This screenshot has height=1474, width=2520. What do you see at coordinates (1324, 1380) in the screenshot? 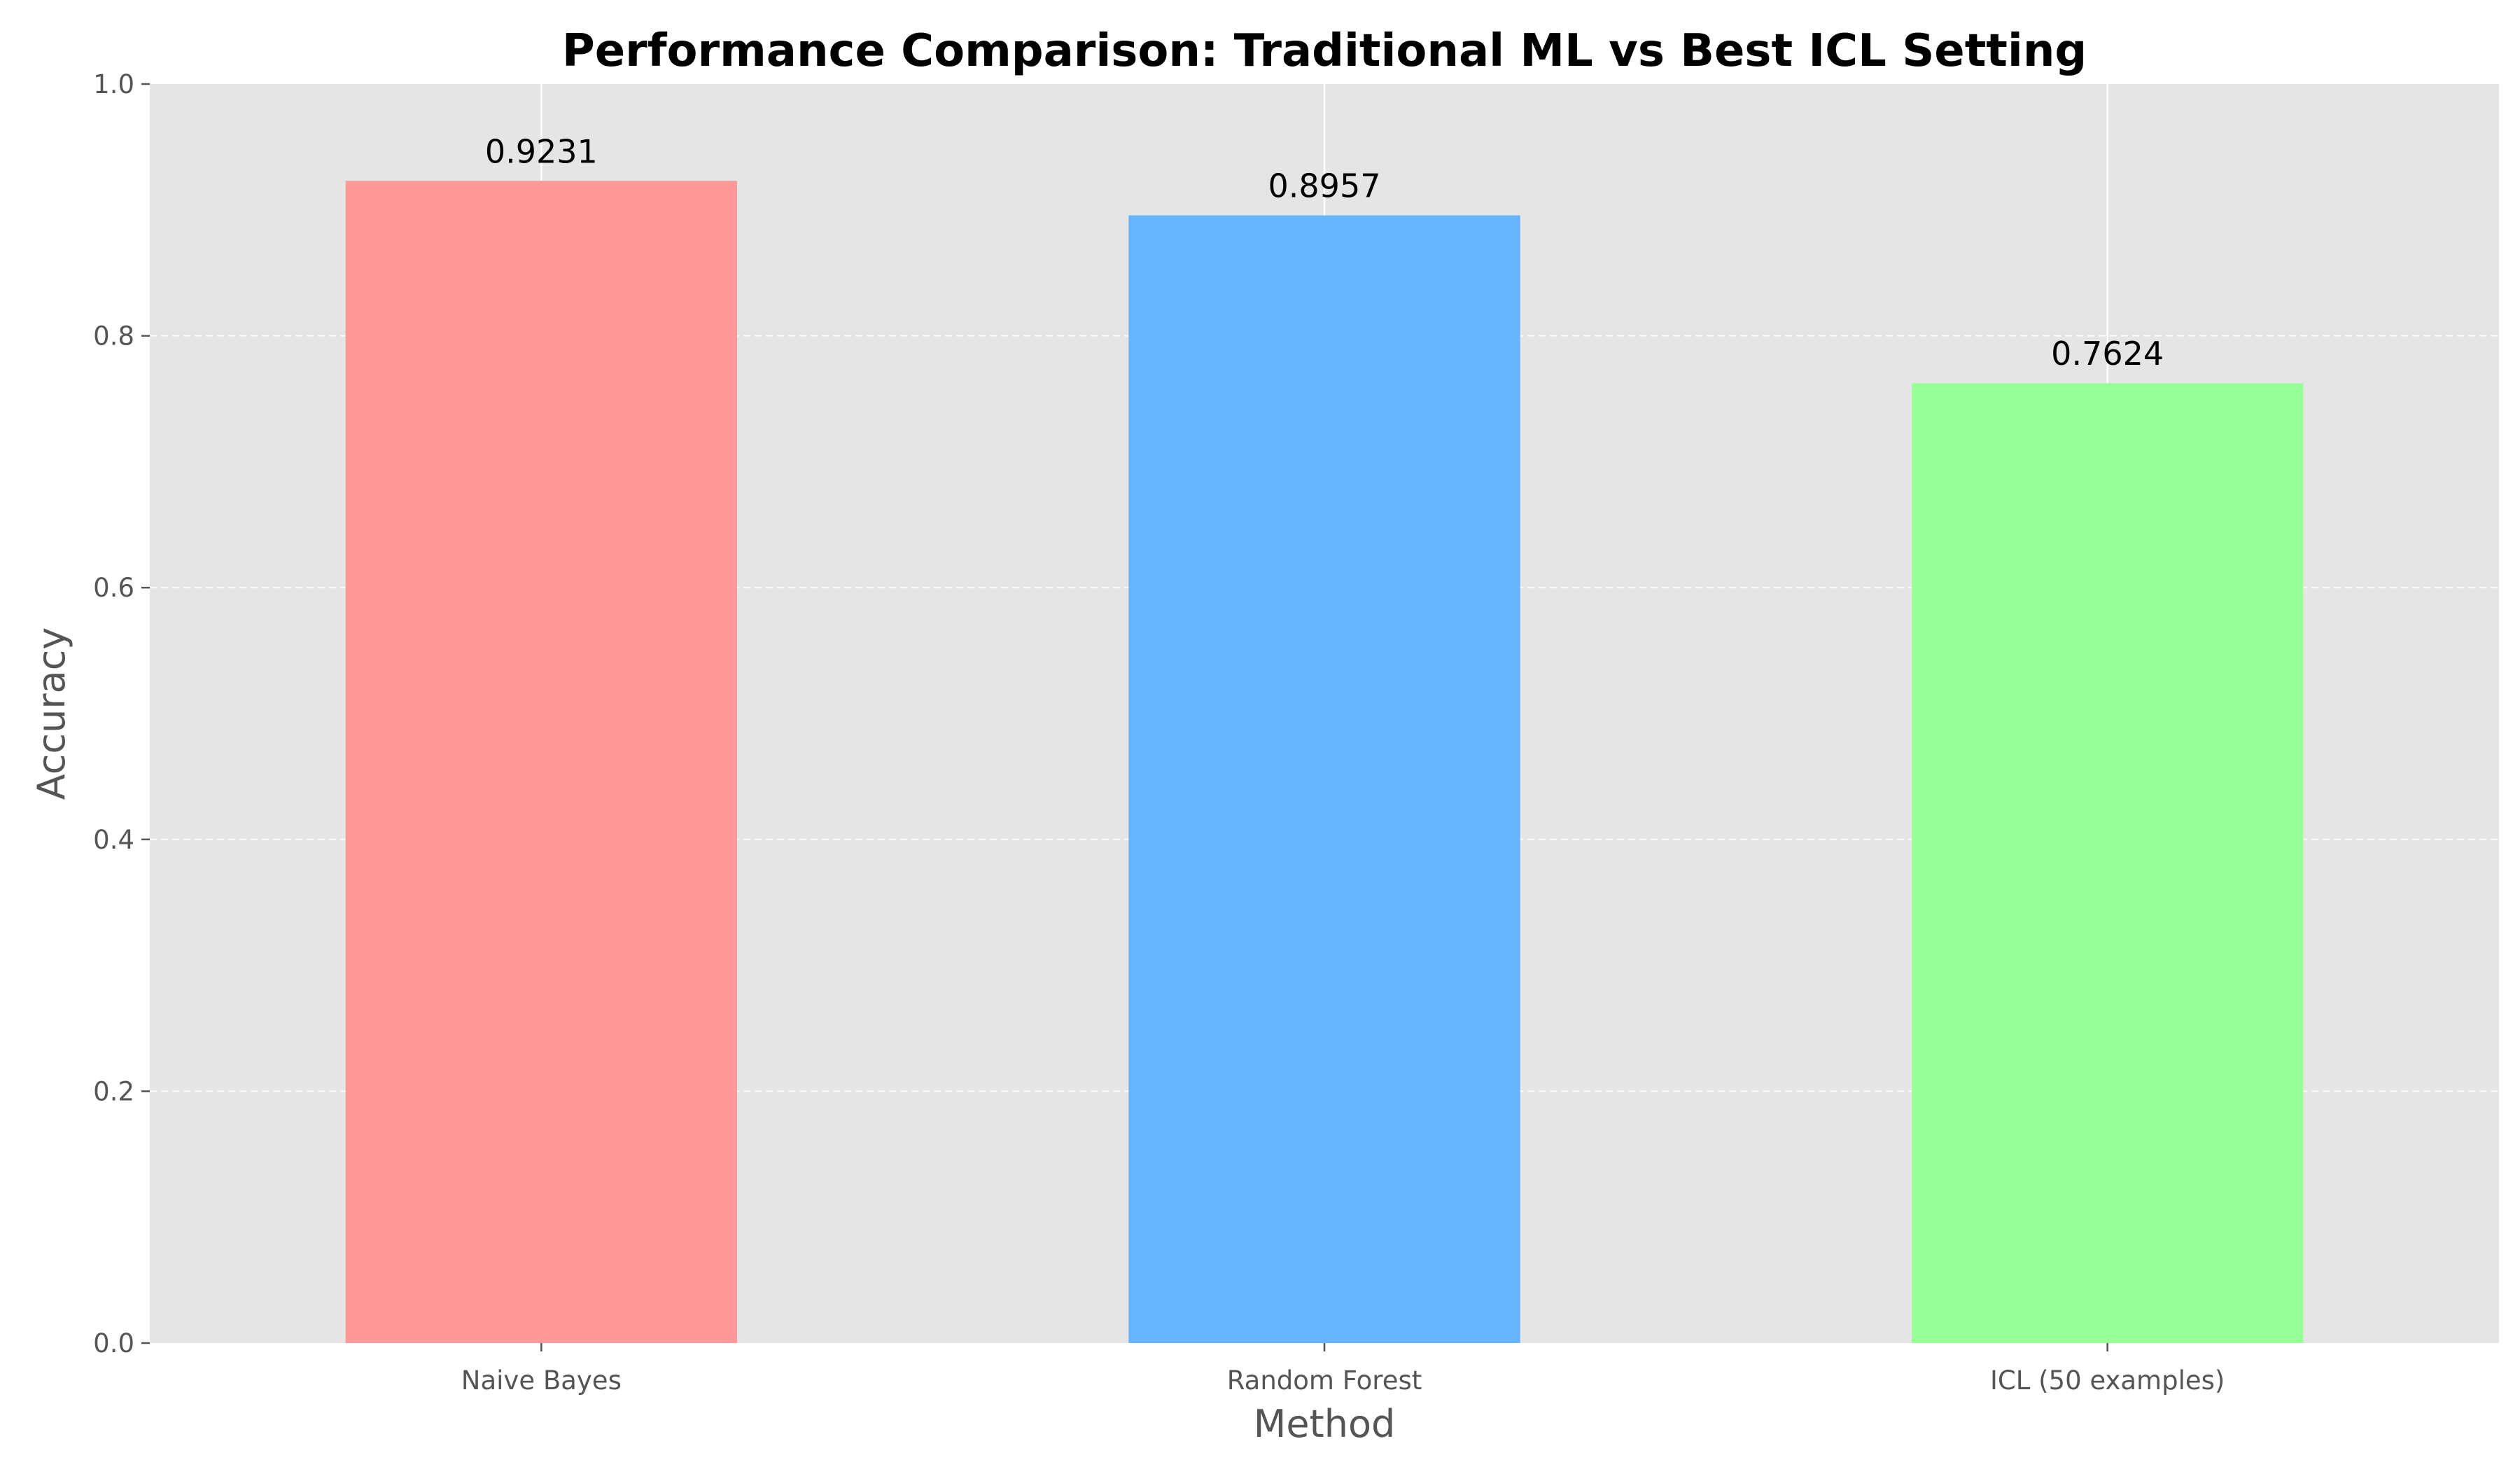
I see `x-tick-label: Random Forest` at bounding box center [1324, 1380].